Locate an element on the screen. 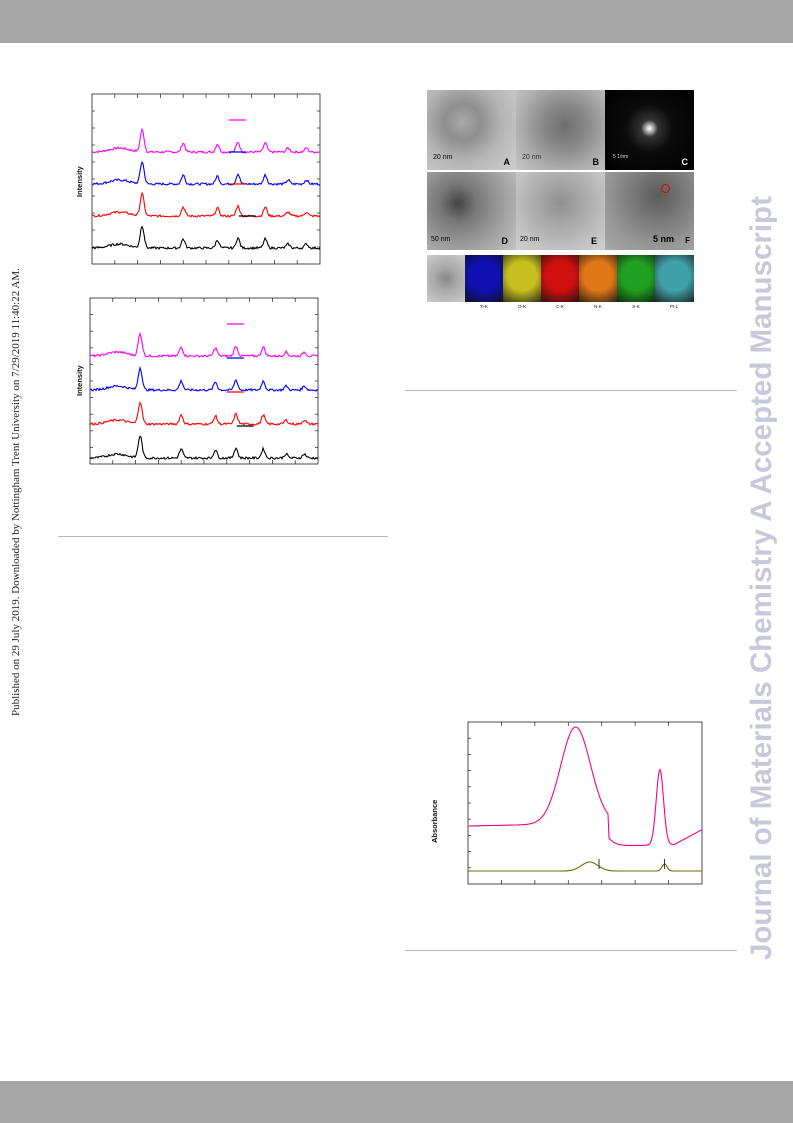 The width and height of the screenshot is (793, 1123). tem-label-e: E is located at coordinates (593, 241).